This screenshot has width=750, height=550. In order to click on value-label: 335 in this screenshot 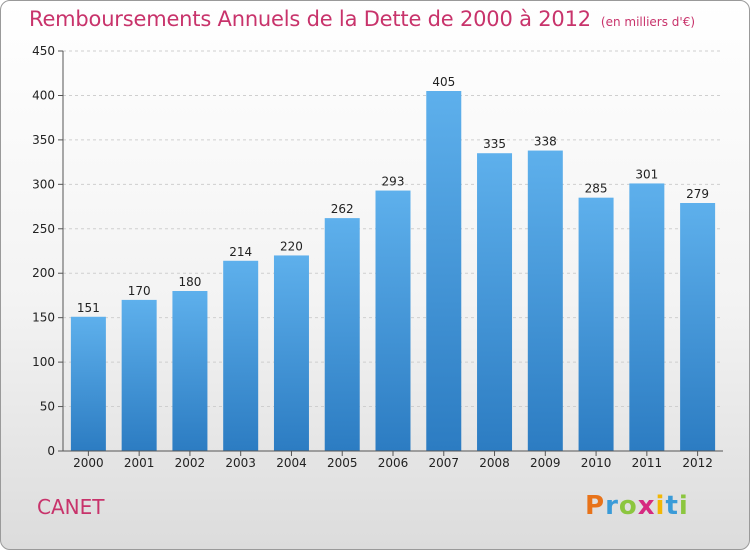, I will do `click(494, 144)`.